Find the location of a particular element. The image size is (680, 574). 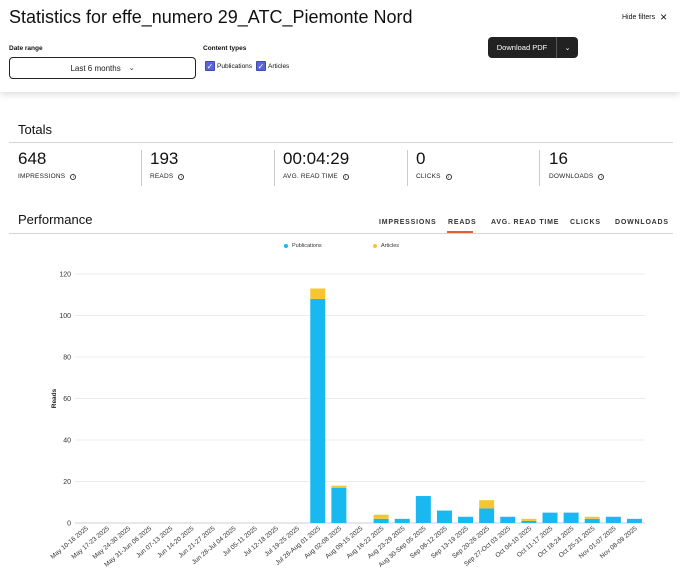

legend-articles: Articles is located at coordinates (386, 246).